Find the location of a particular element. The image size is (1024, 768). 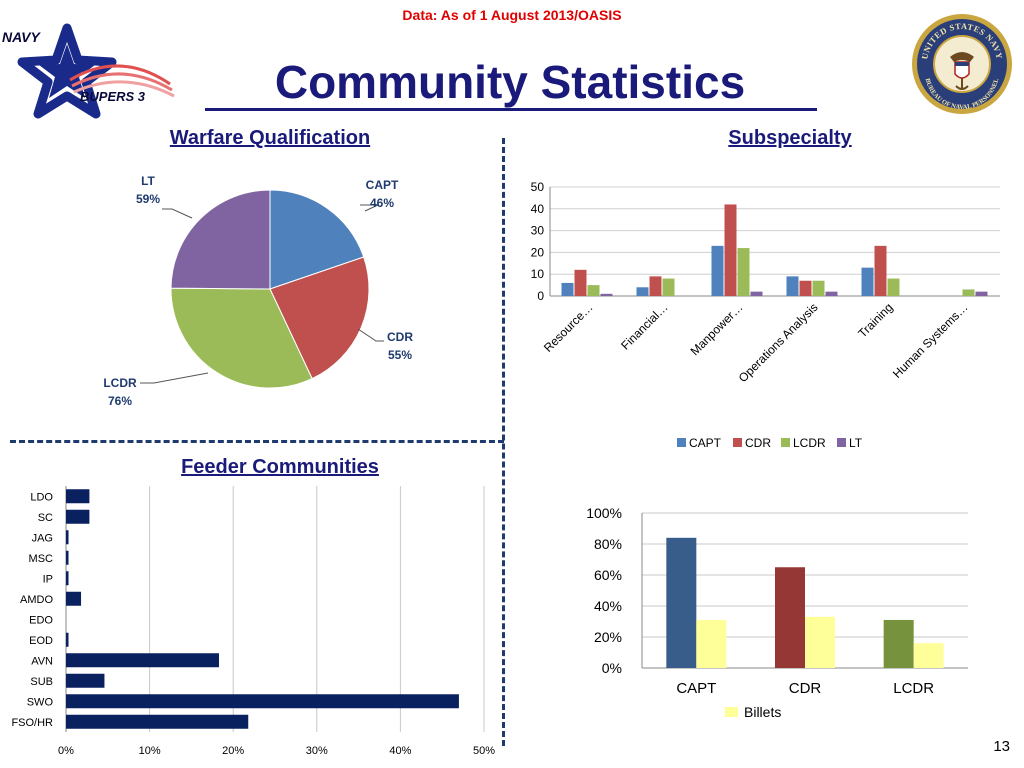

billets-ytick-label: 20% is located at coordinates (608, 637).